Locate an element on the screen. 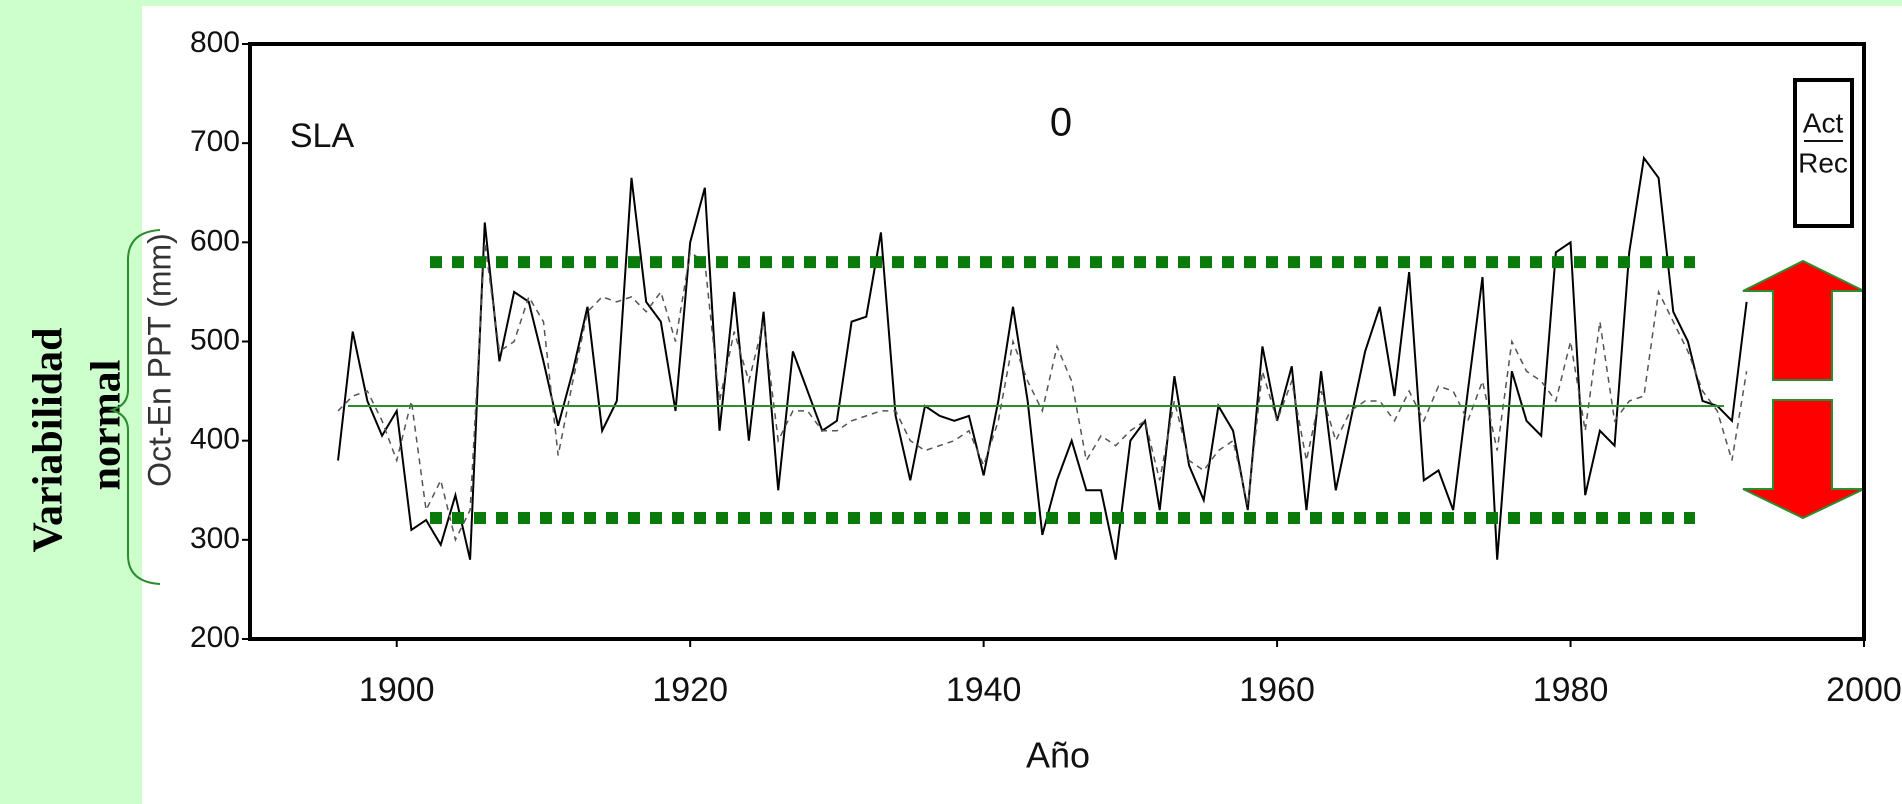 The image size is (1902, 804). y-axis-label: Oct-En PPT (mm) is located at coordinates (159, 360).